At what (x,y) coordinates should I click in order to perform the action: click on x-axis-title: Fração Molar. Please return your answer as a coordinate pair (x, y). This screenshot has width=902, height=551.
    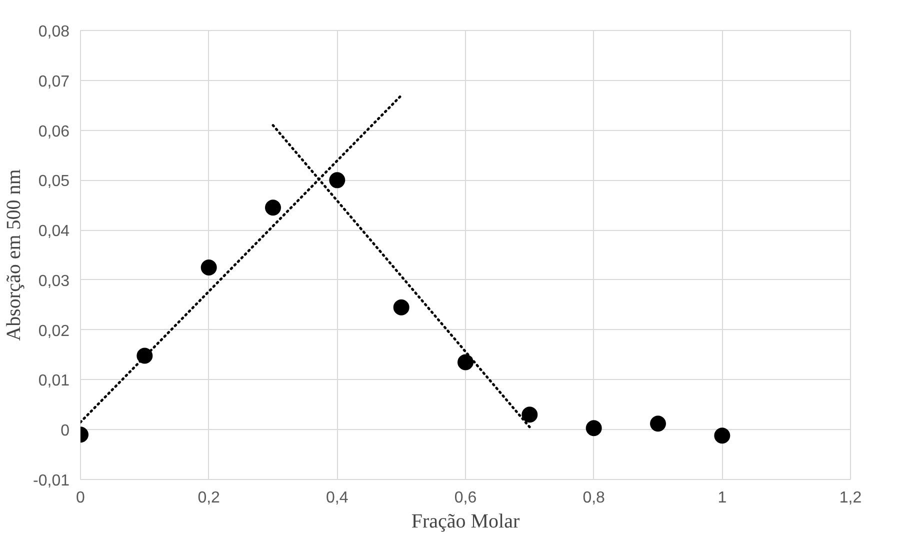
    Looking at the image, I should click on (465, 521).